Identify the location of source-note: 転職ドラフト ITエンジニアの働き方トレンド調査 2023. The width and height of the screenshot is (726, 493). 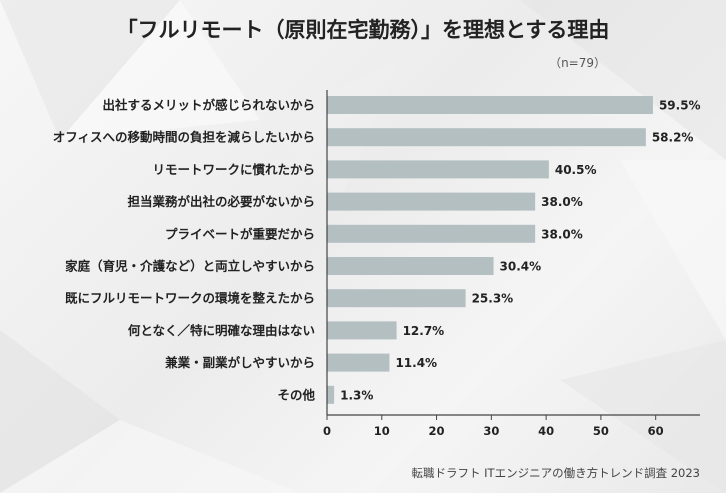
(556, 473).